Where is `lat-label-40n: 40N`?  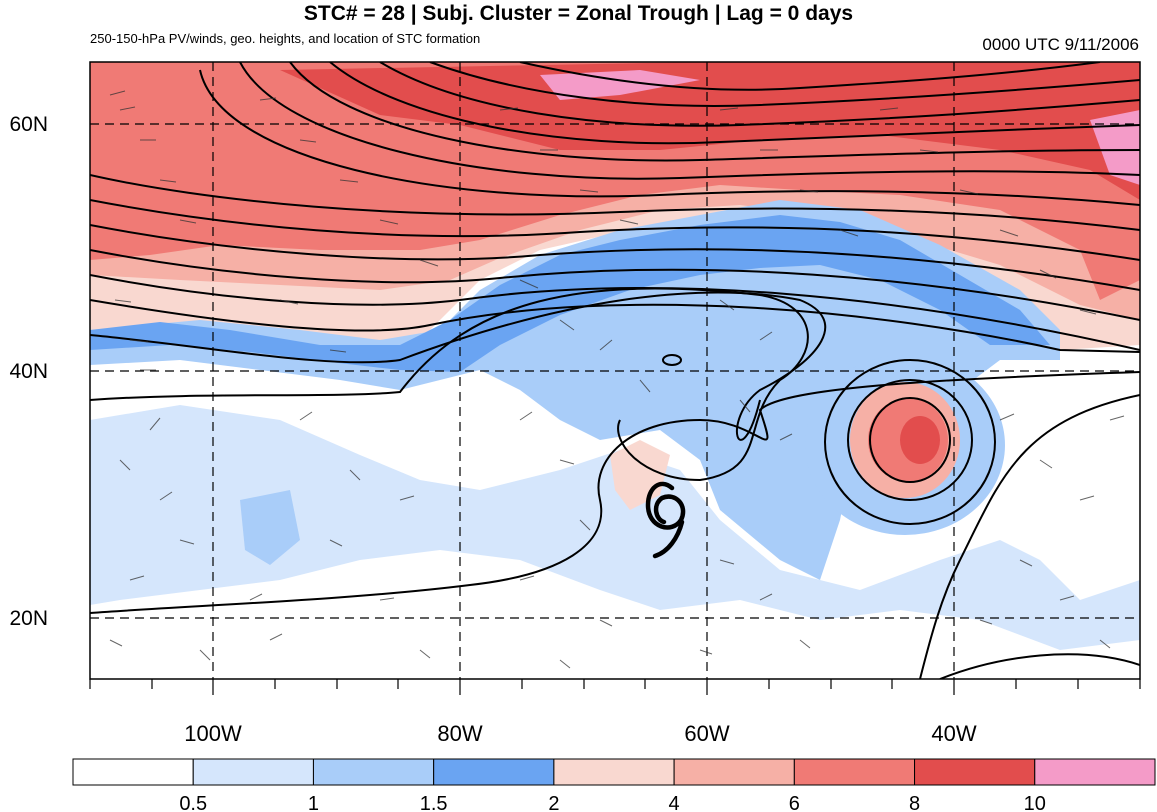
lat-label-40n: 40N is located at coordinates (28, 371).